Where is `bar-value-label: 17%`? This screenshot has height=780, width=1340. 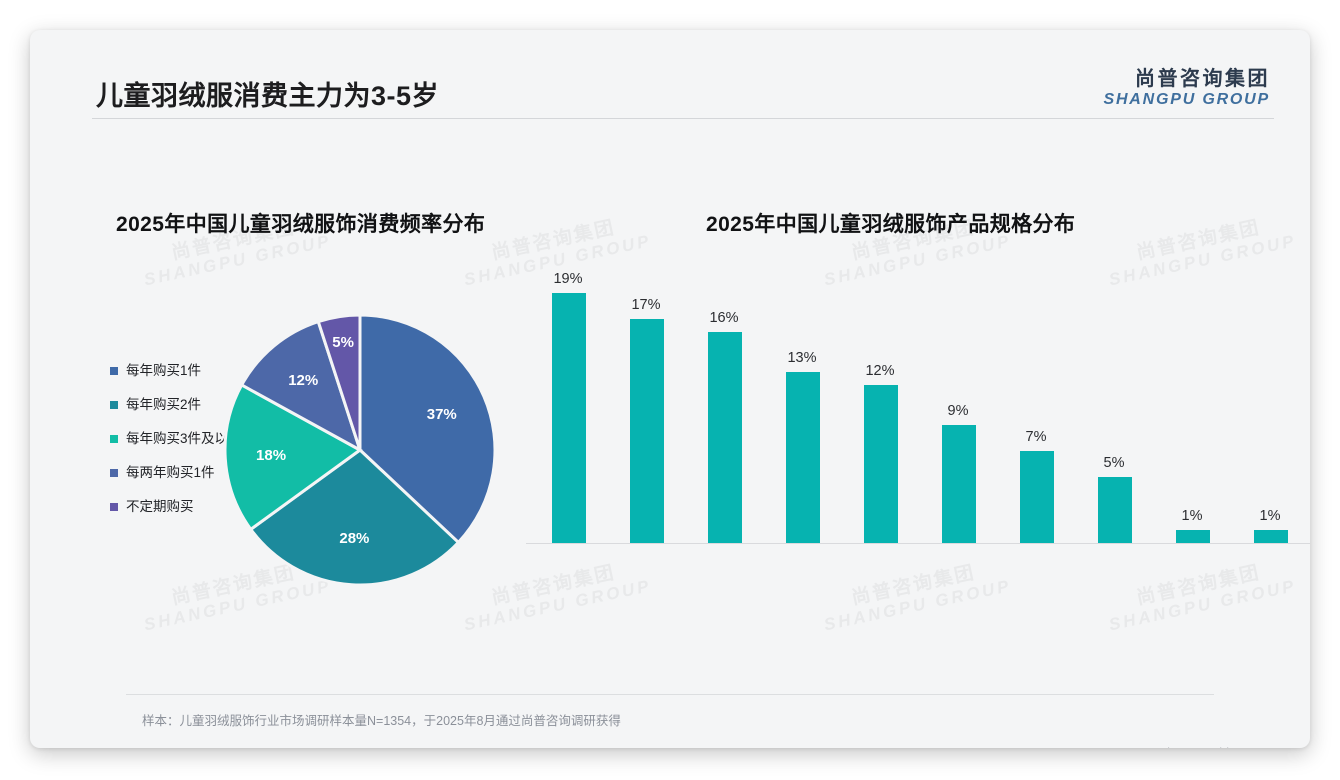
bar-value-label: 17% is located at coordinates (646, 305).